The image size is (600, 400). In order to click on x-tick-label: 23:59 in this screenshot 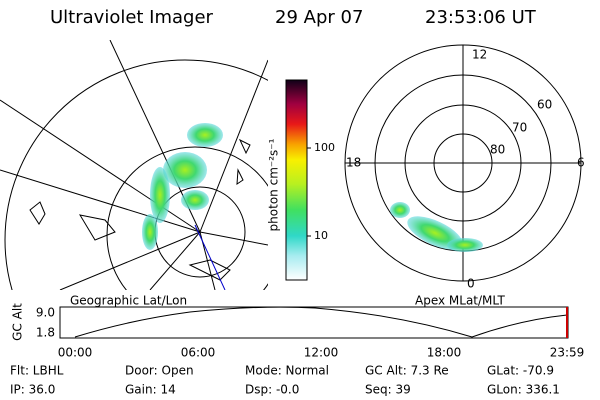, I will do `click(567, 353)`.